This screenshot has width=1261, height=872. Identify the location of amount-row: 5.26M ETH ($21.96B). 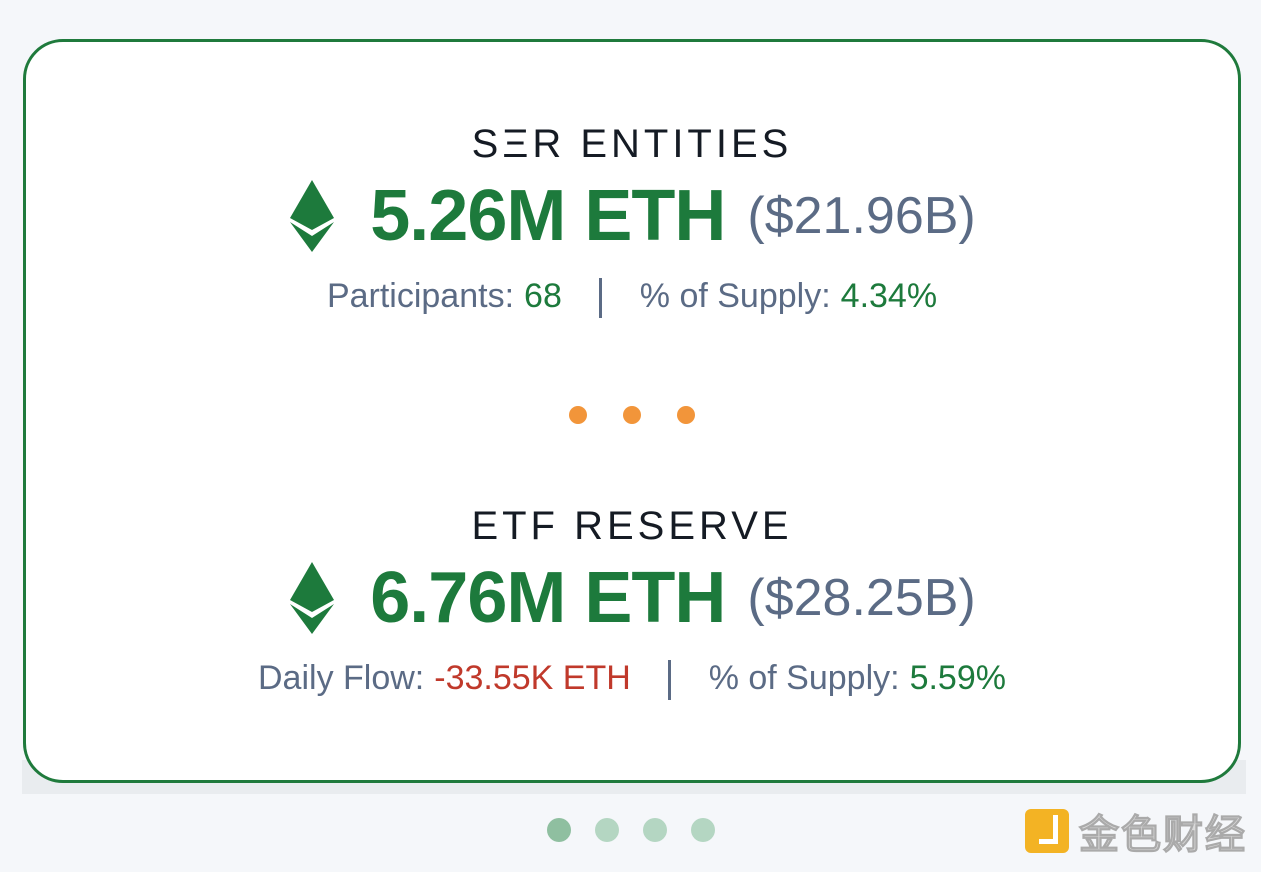
(632, 216).